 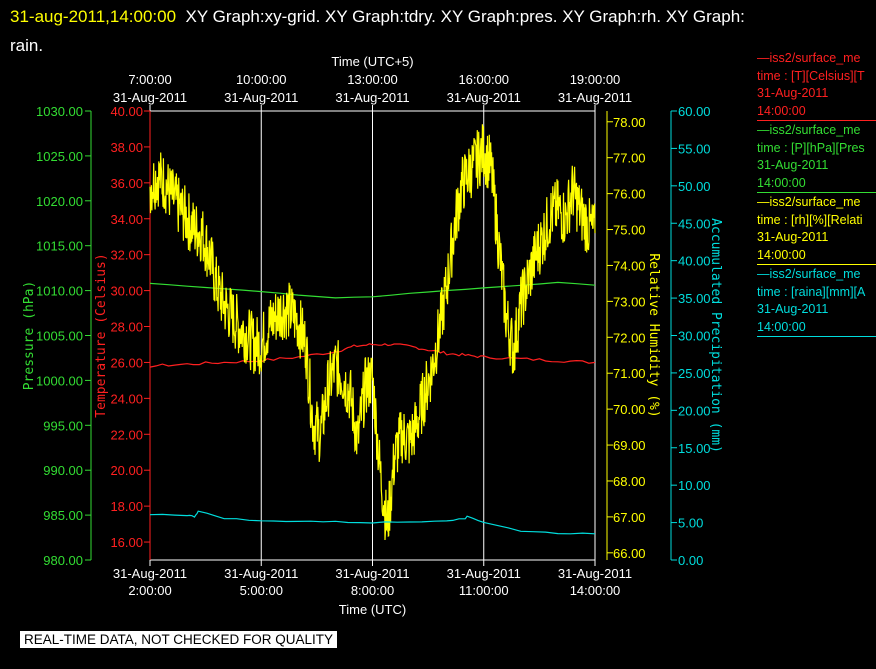 What do you see at coordinates (811, 75) in the screenshot?
I see `legend-variable: time : [T][Celsius][T` at bounding box center [811, 75].